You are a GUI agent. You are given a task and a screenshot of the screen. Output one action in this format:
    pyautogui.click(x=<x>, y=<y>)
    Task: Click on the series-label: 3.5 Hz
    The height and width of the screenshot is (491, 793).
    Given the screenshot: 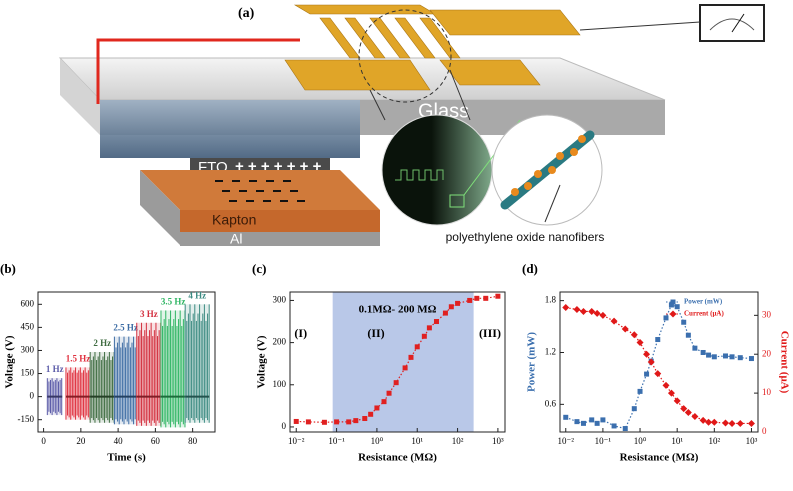 What is the action you would take?
    pyautogui.click(x=173, y=302)
    